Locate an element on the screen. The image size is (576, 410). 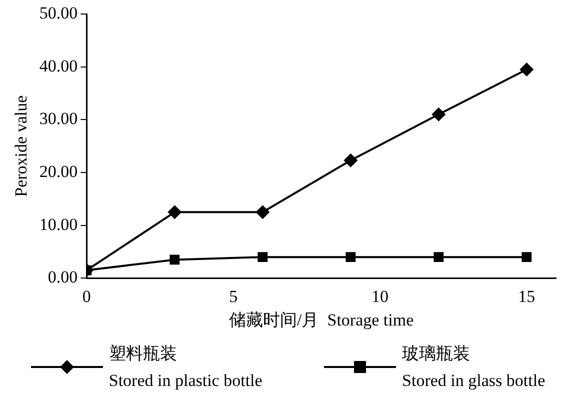
x-tick-label: 0 is located at coordinates (86, 296).